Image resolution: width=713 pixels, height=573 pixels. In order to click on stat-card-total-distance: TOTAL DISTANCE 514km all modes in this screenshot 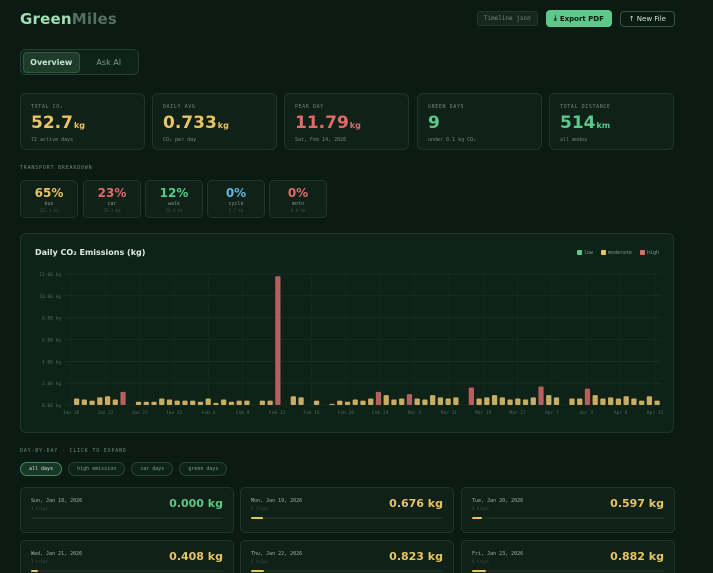, I will do `click(611, 121)`.